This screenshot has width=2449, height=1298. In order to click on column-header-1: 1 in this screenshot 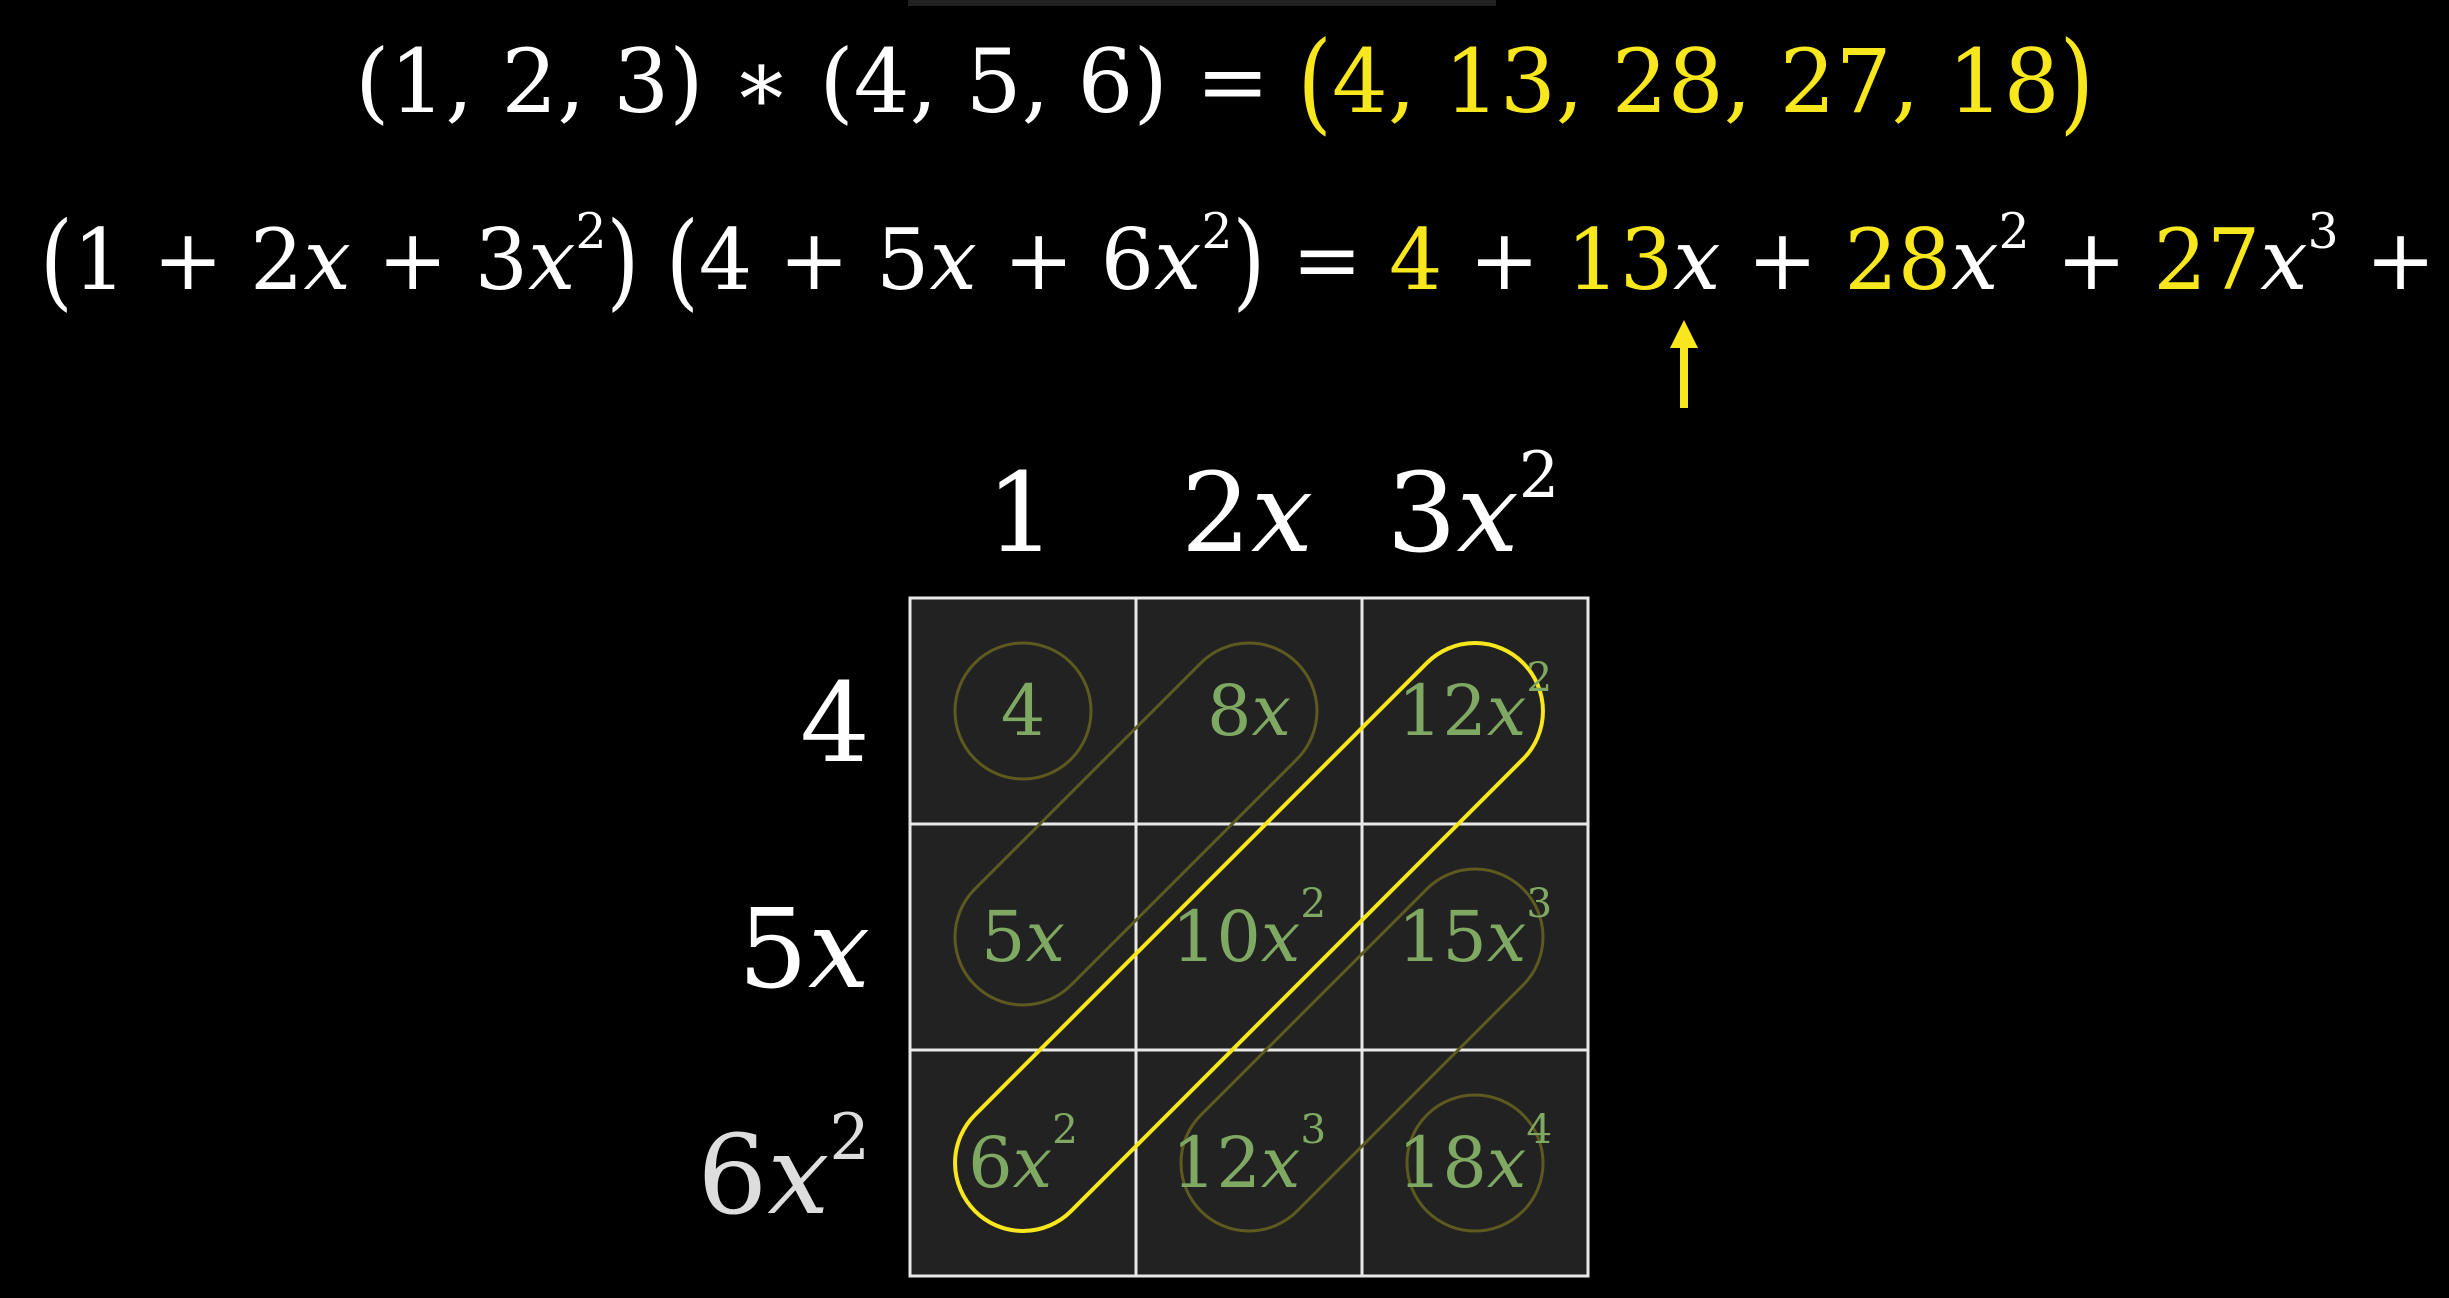, I will do `click(1021, 513)`.